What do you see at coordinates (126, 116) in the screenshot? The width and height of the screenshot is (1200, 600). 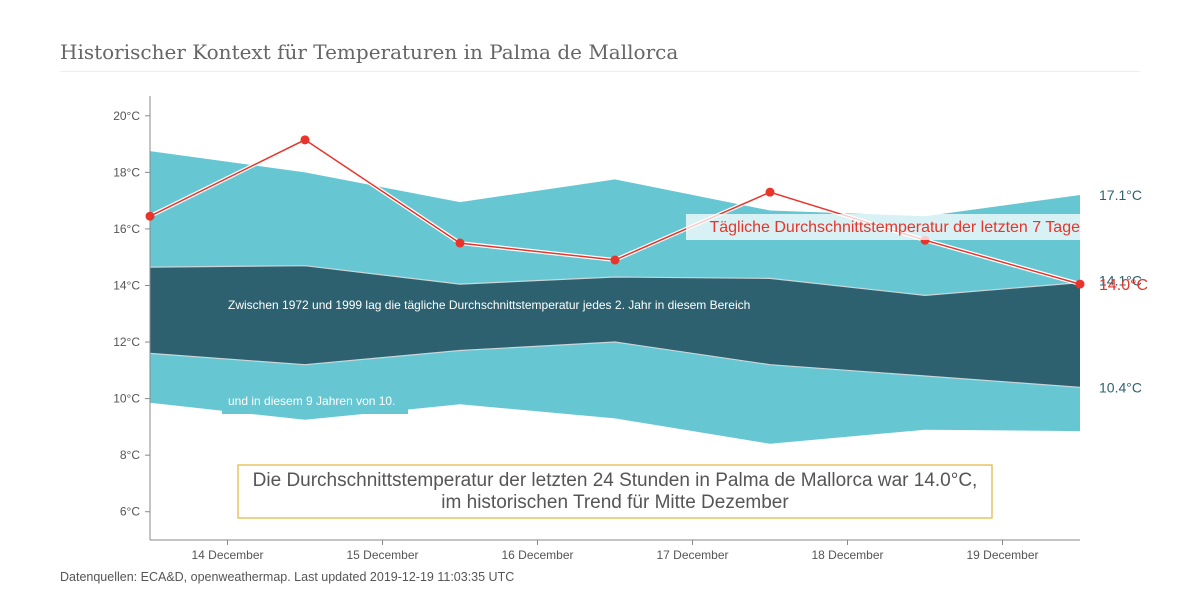 I see `y-tick-label: 20°C` at bounding box center [126, 116].